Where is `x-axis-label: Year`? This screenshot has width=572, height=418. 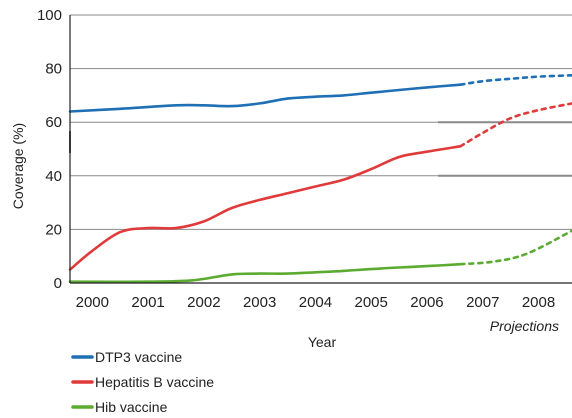
x-axis-label: Year is located at coordinates (322, 342).